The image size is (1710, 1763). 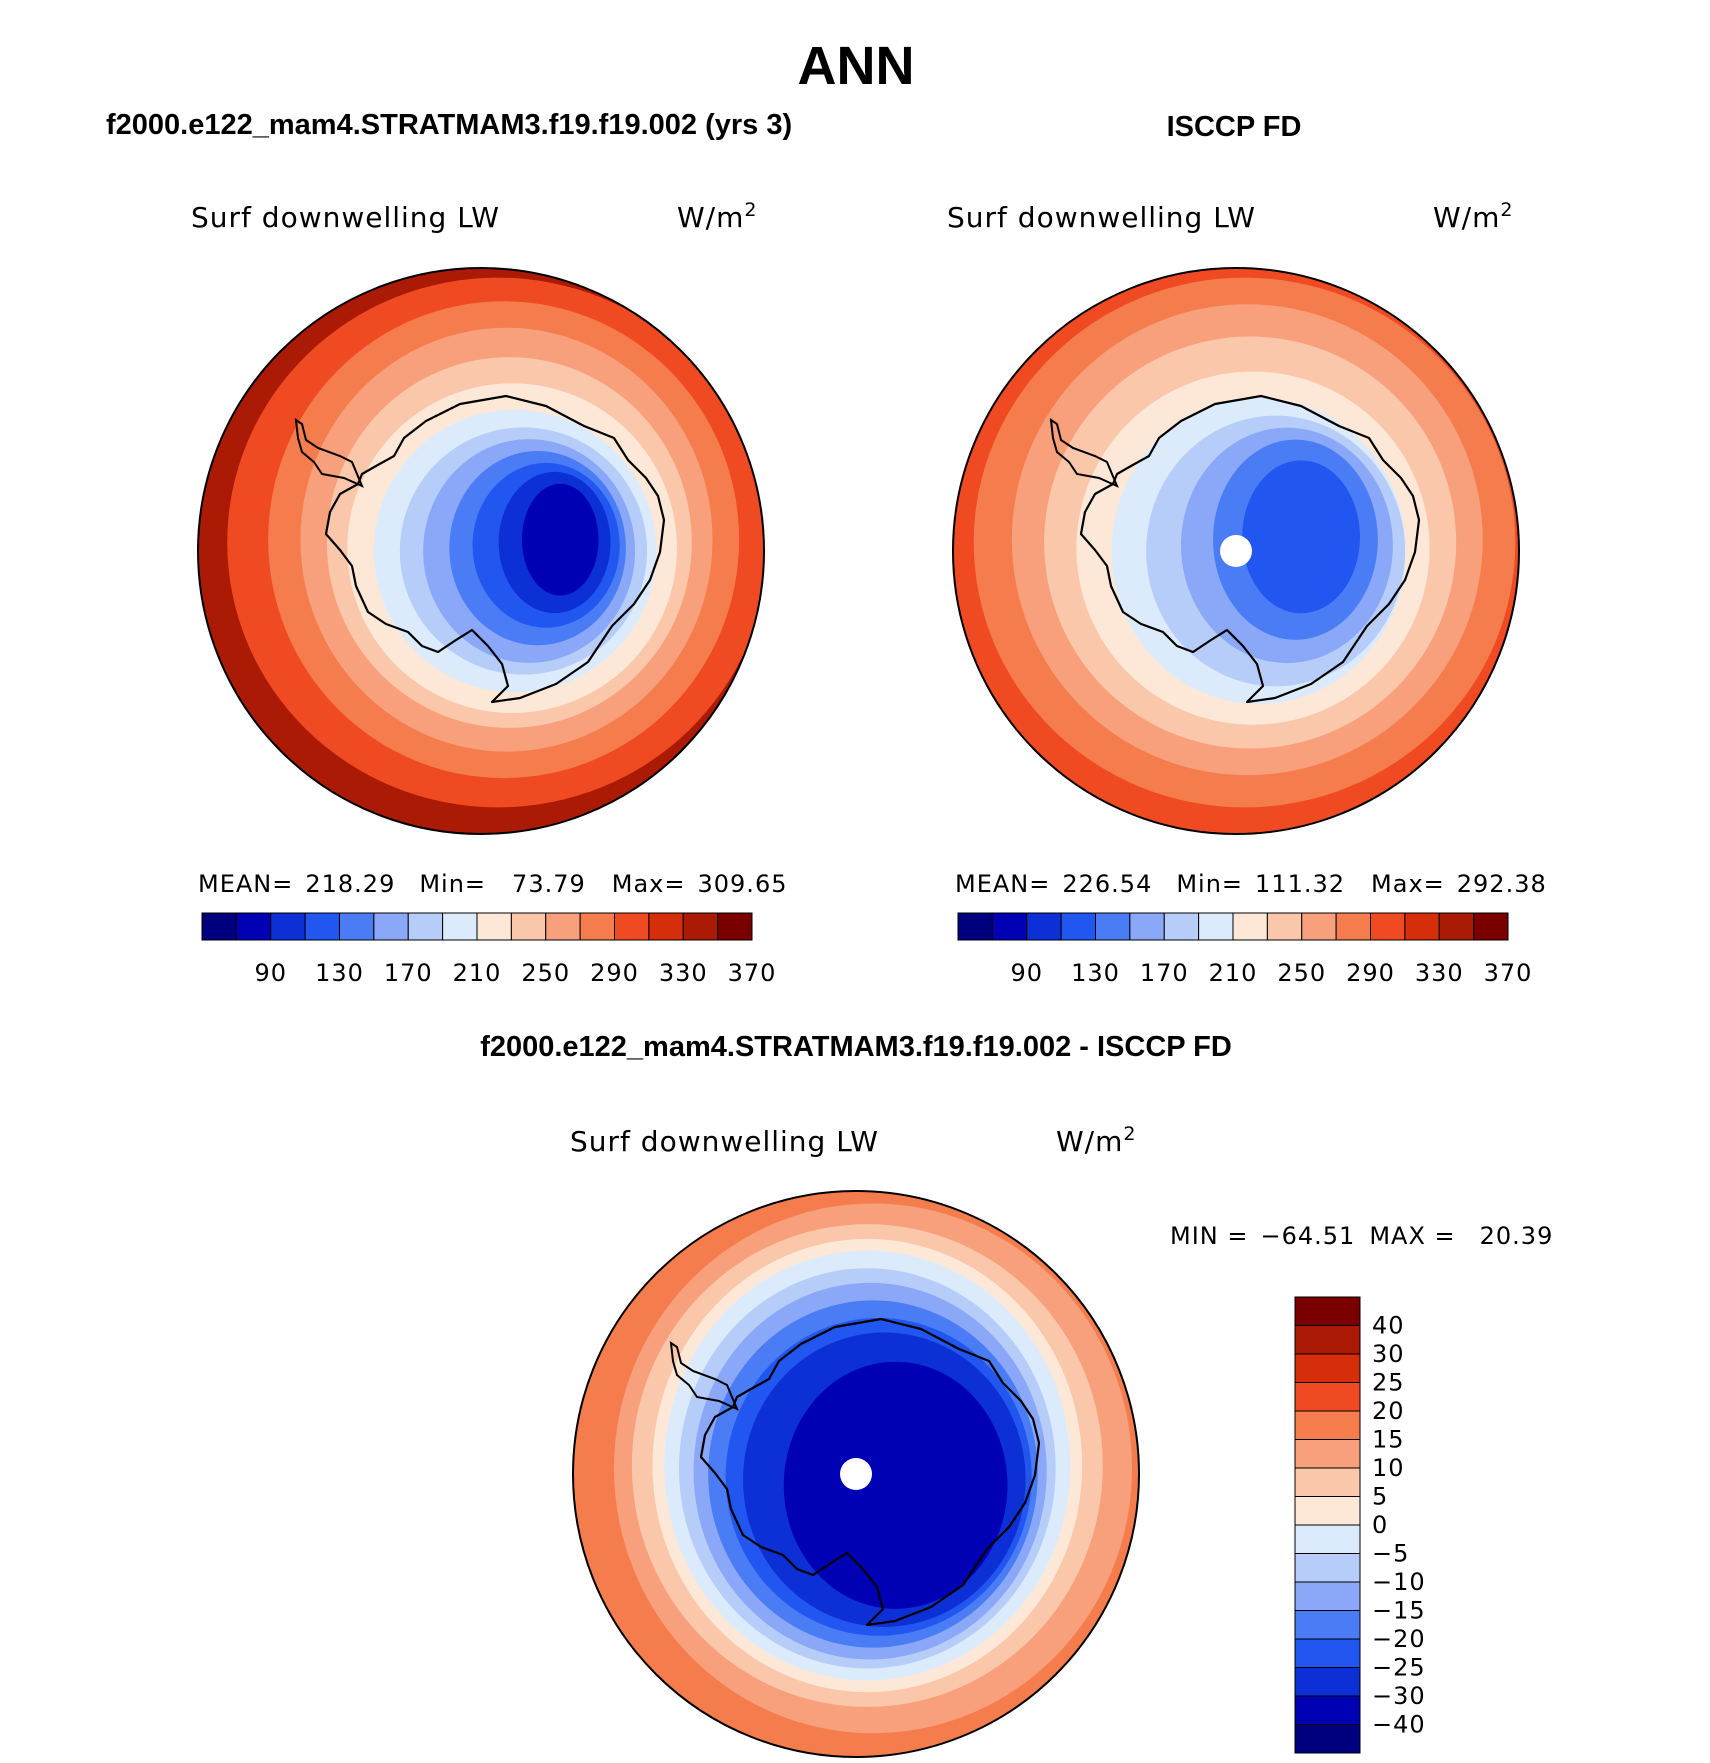 What do you see at coordinates (1234, 127) in the screenshot?
I see `panel-observations-heading: ISCCP FD` at bounding box center [1234, 127].